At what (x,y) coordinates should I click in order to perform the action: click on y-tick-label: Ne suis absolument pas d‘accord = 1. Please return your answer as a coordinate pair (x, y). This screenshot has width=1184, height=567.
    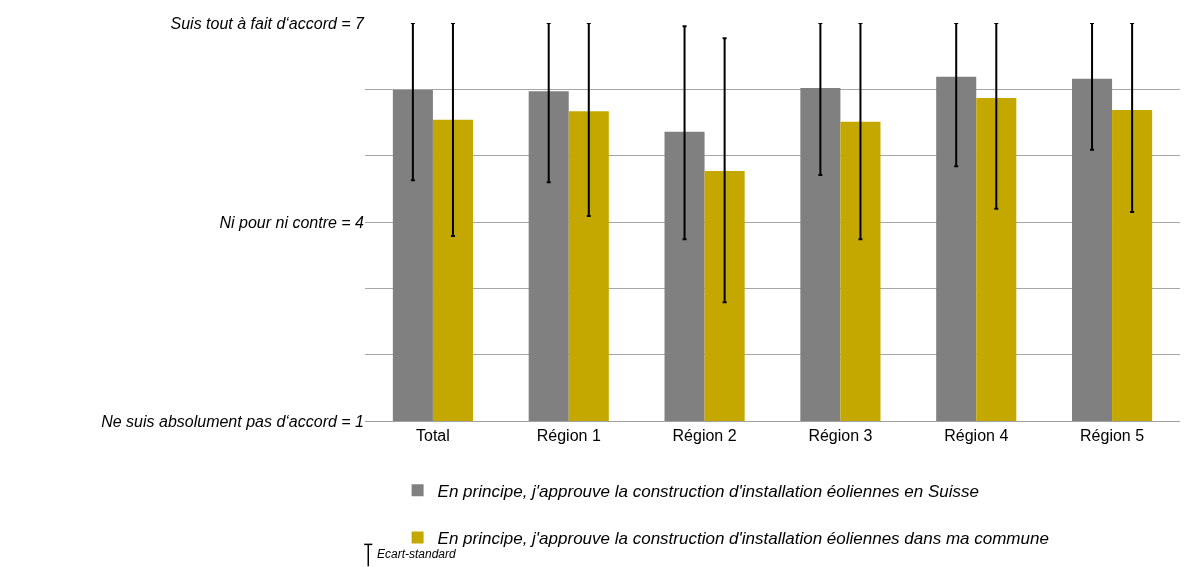
    Looking at the image, I should click on (232, 421).